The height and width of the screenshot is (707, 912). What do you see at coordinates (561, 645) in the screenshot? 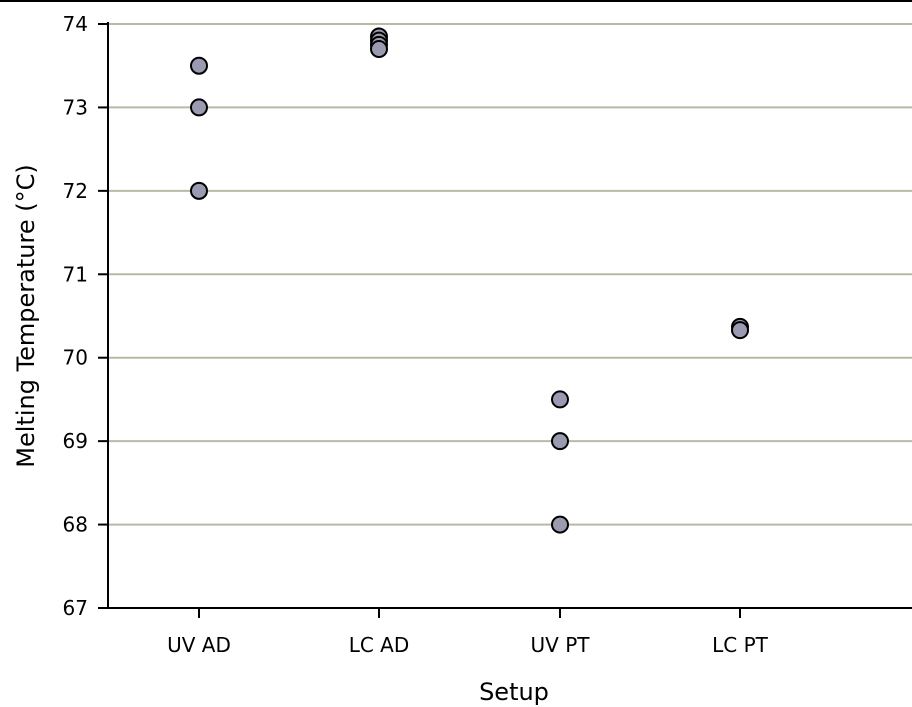
I see `x-tick-label-uv-pt: UV PT` at bounding box center [561, 645].